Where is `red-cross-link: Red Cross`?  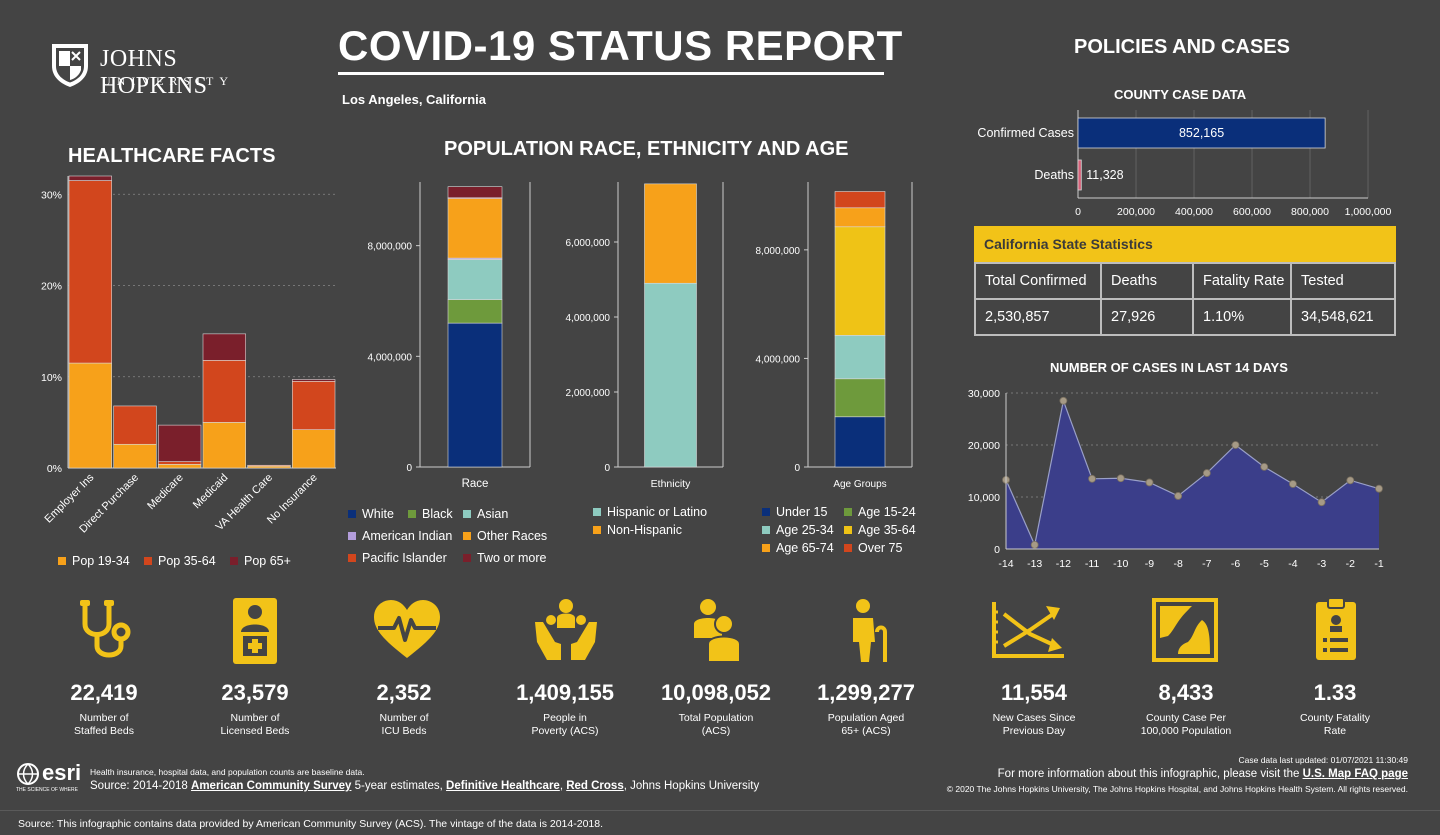
red-cross-link: Red Cross is located at coordinates (595, 786).